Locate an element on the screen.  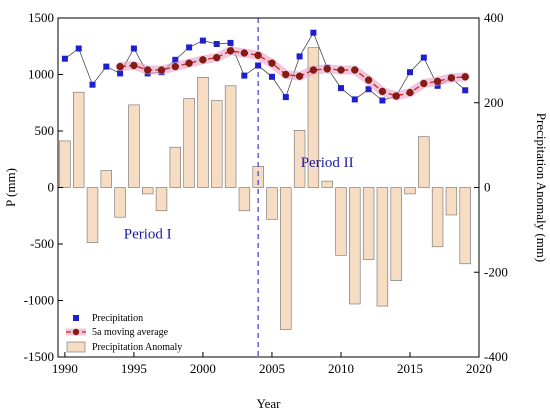
annotations: Period I Period II is located at coordinates (239, 198).